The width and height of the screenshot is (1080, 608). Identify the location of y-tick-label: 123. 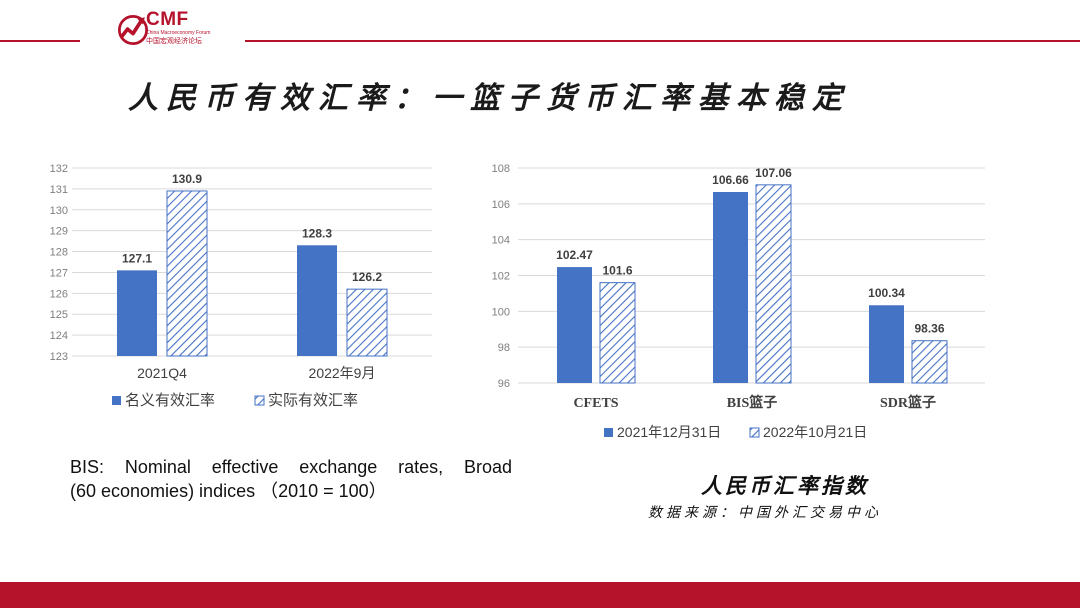
(59, 357).